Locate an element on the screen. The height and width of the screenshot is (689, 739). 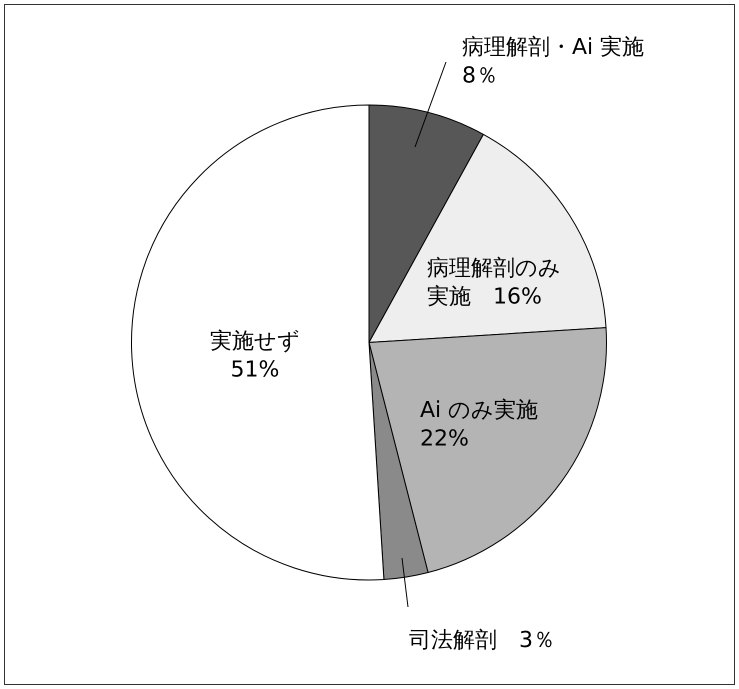
data-label: 8％ is located at coordinates (480, 76).